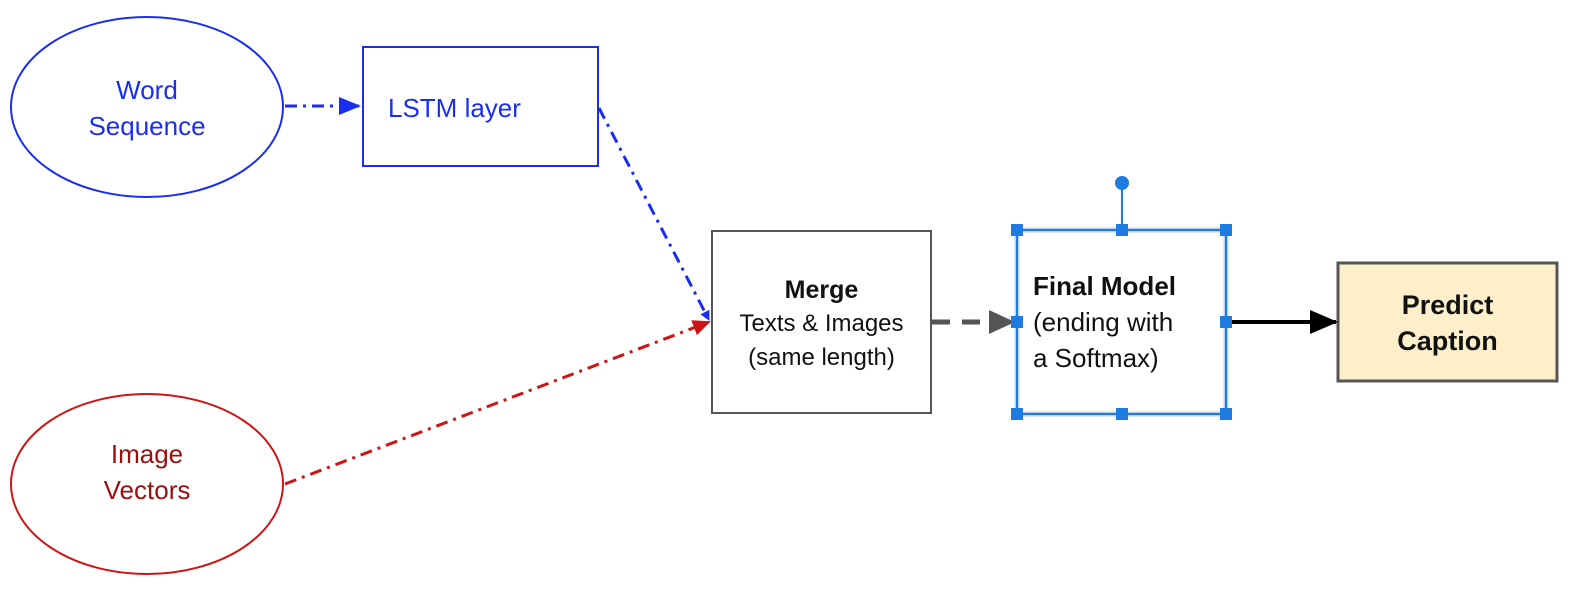 Image resolution: width=1586 pixels, height=594 pixels. I want to click on resize-handle-top-left, so click(1017, 230).